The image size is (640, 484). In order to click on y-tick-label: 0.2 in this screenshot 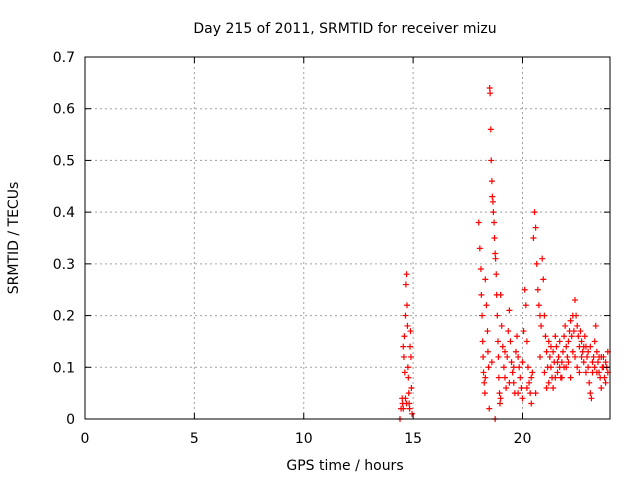, I will do `click(64, 317)`.